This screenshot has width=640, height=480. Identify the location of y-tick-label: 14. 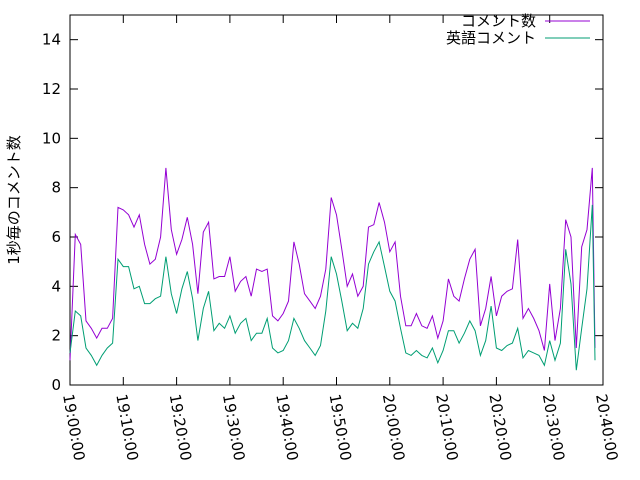
(51, 40).